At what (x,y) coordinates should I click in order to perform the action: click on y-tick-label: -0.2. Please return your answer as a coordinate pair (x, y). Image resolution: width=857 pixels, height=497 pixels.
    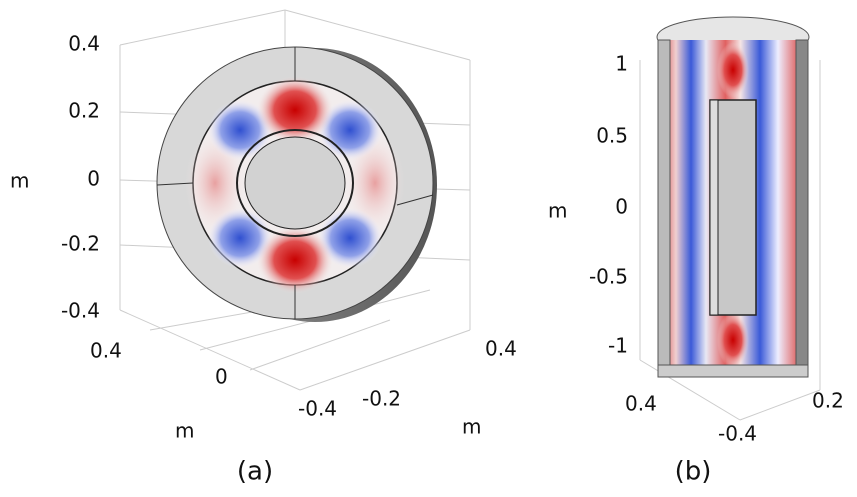
    Looking at the image, I should click on (381, 399).